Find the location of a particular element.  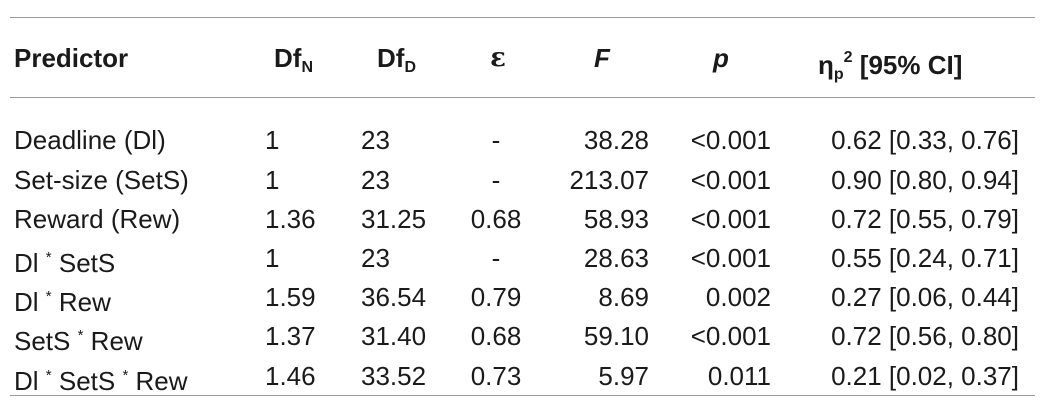

cell-eta-squared: 0.90 [0.80, 0.94] is located at coordinates (925, 180).